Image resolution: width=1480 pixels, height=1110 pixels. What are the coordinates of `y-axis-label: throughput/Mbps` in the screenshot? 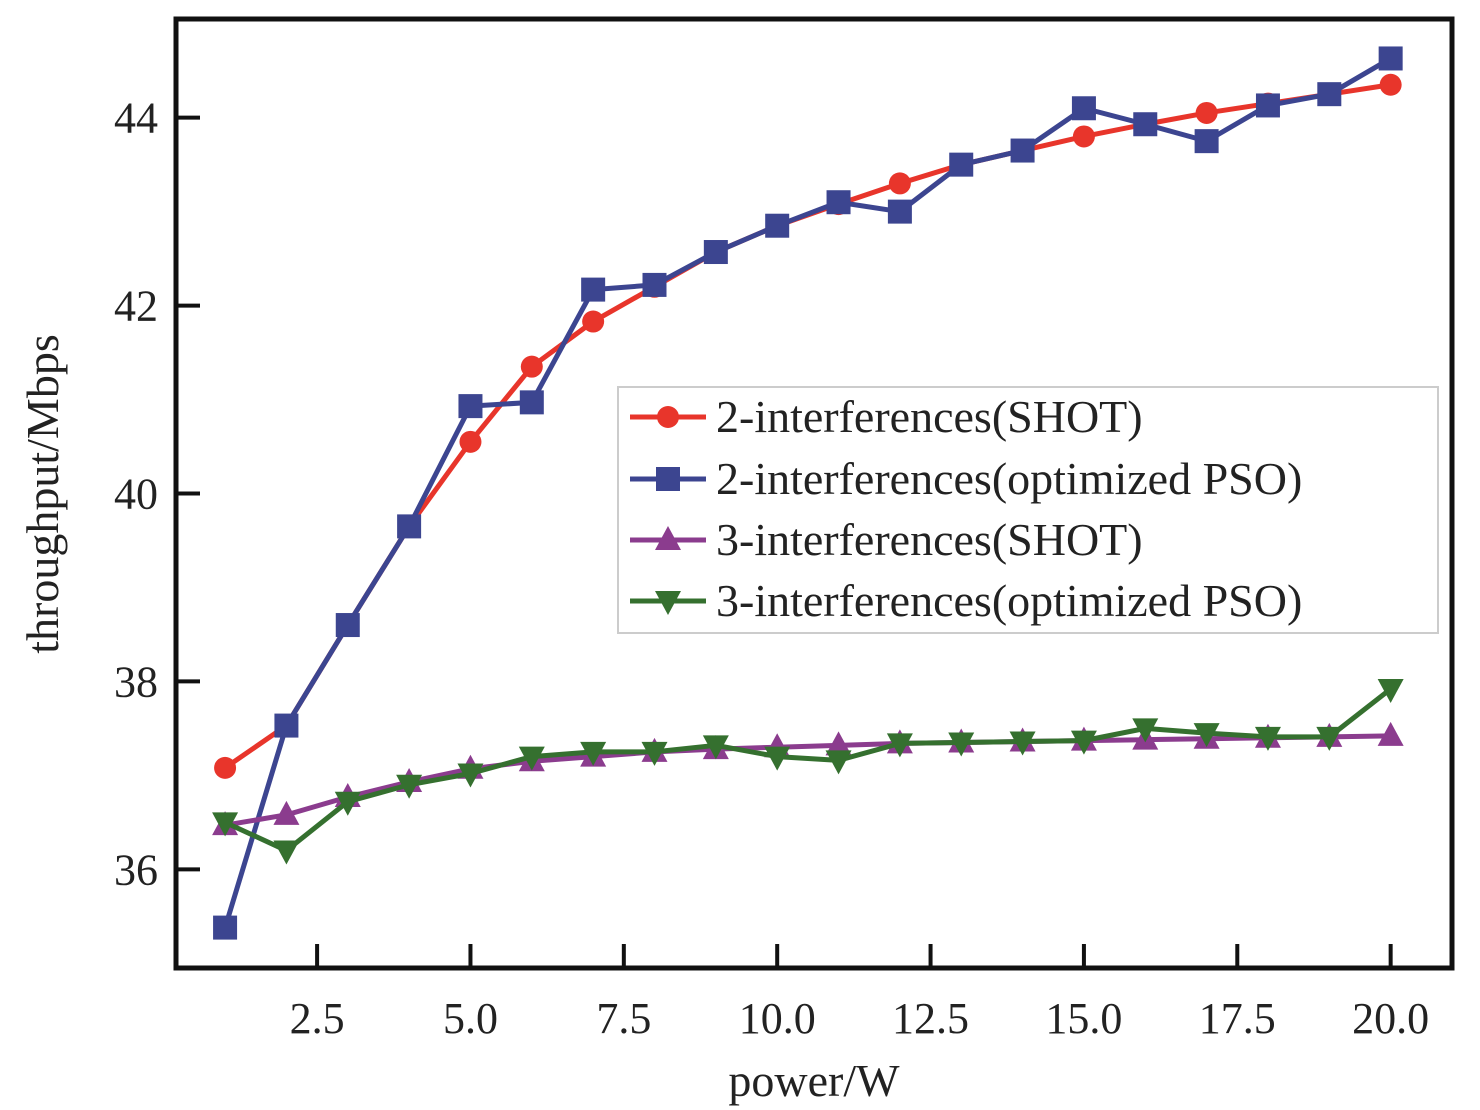 It's located at (42, 493).